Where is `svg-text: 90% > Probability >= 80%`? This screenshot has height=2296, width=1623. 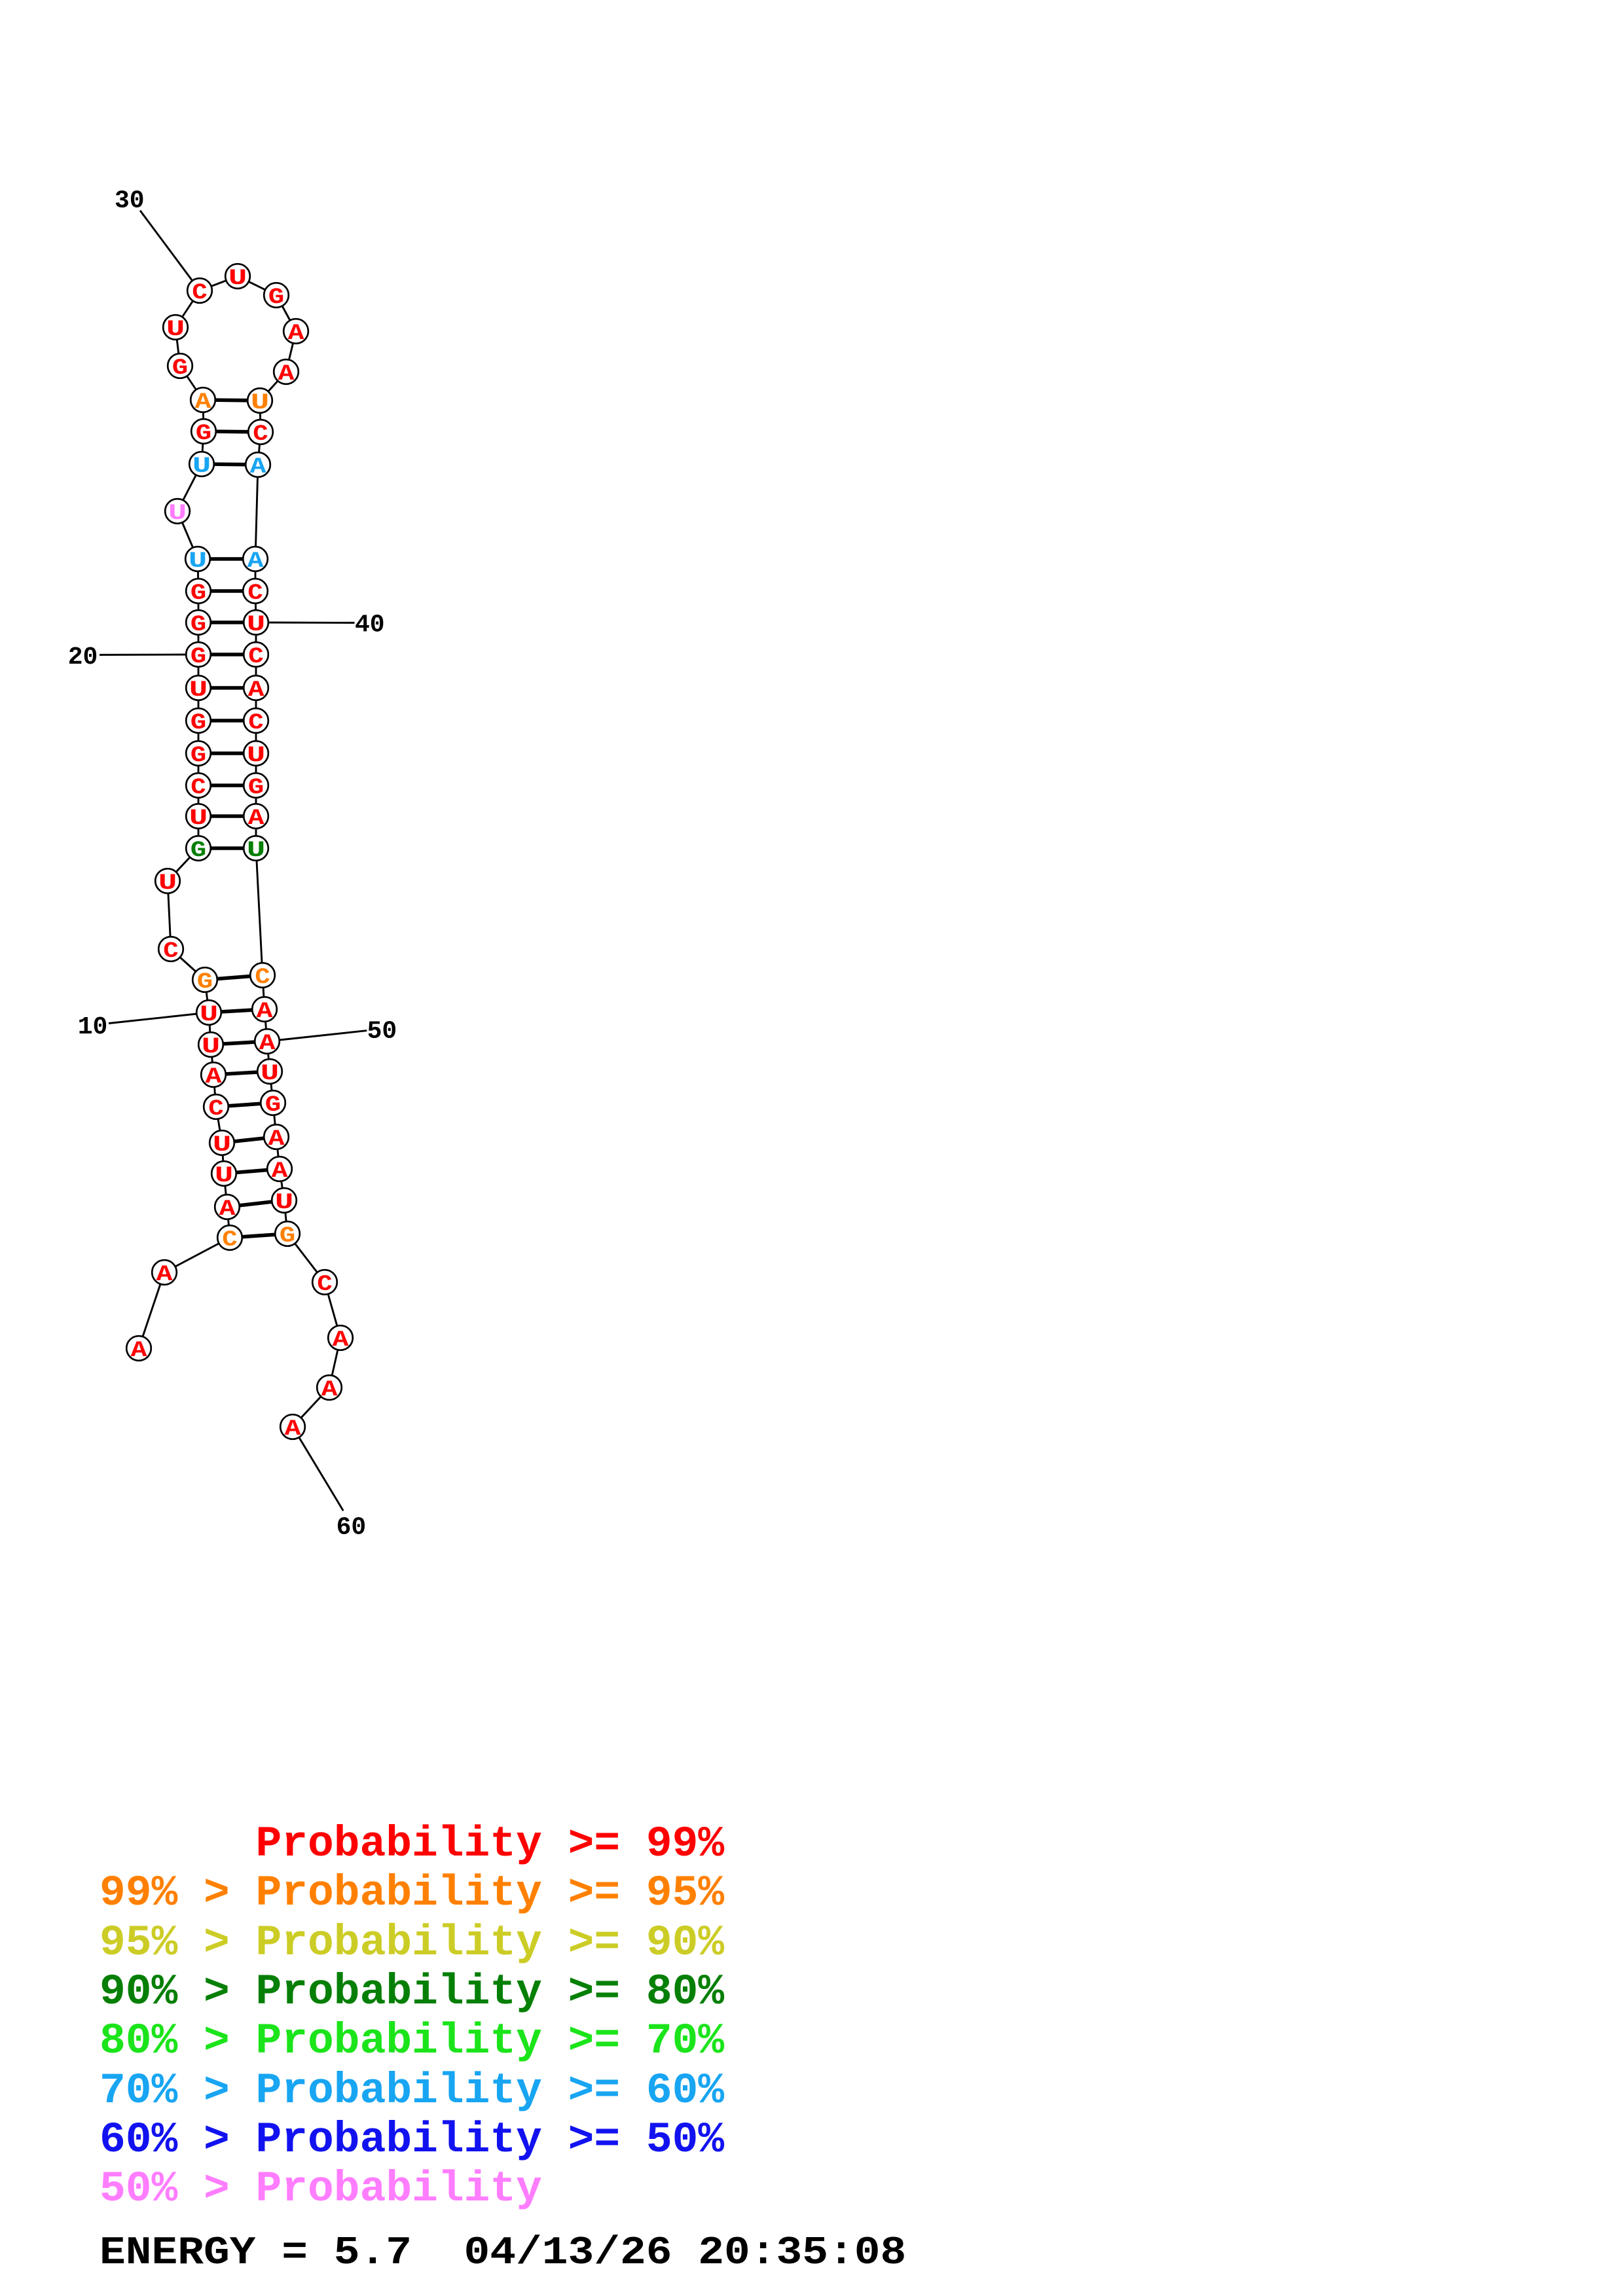
svg-text: 90% > Probability >= 80% is located at coordinates (412, 1992).